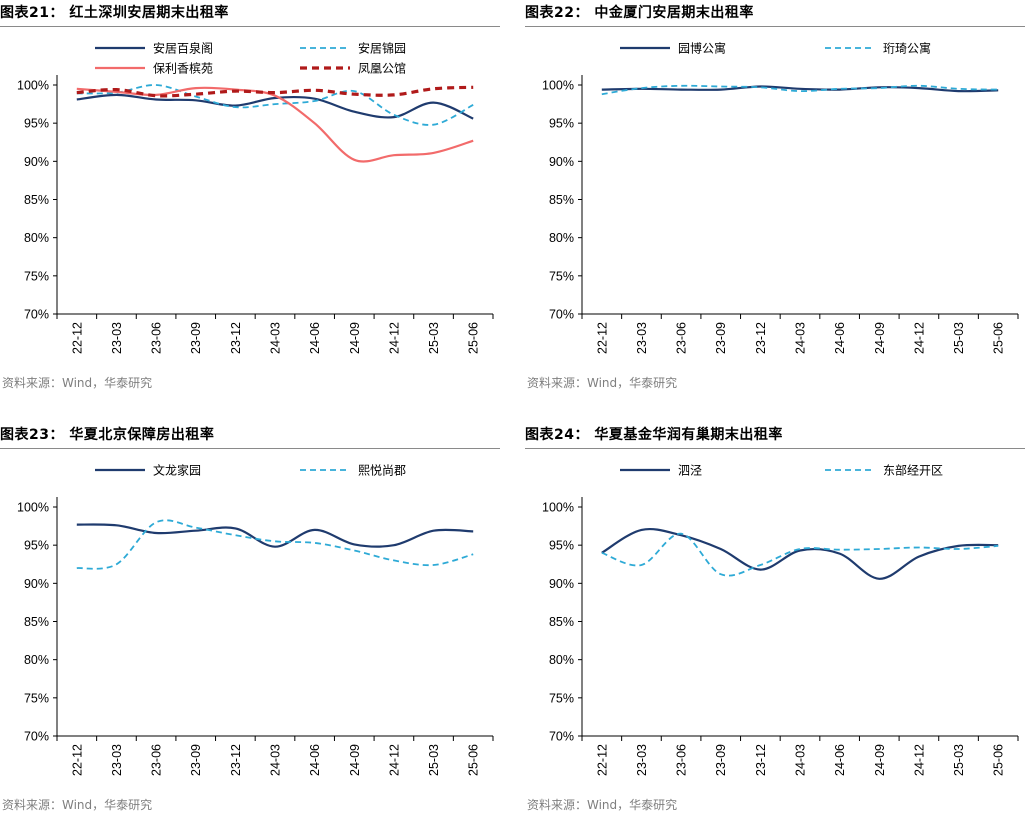  I want to click on legend-label: 文龙家园, so click(177, 470).